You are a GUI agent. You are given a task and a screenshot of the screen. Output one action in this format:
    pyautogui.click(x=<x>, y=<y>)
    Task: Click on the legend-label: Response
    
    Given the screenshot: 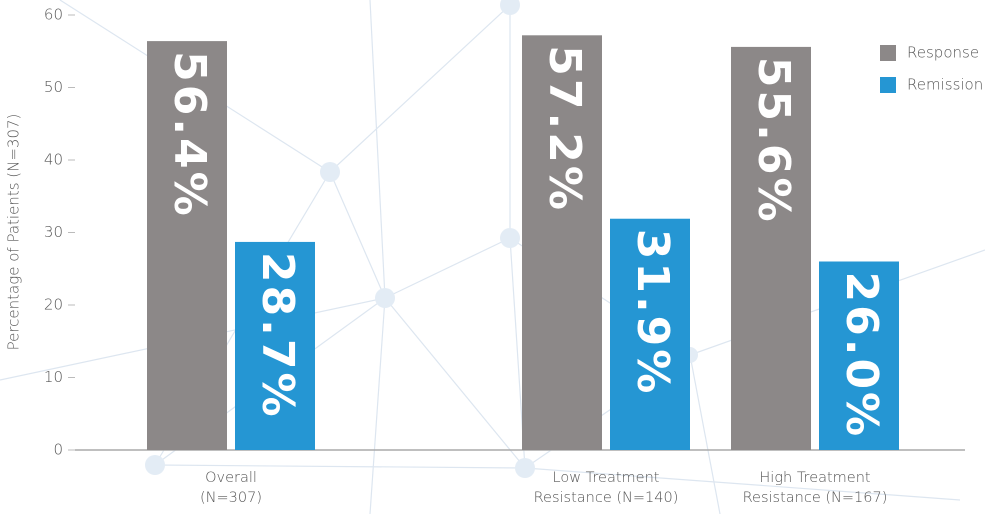 What is the action you would take?
    pyautogui.click(x=943, y=53)
    